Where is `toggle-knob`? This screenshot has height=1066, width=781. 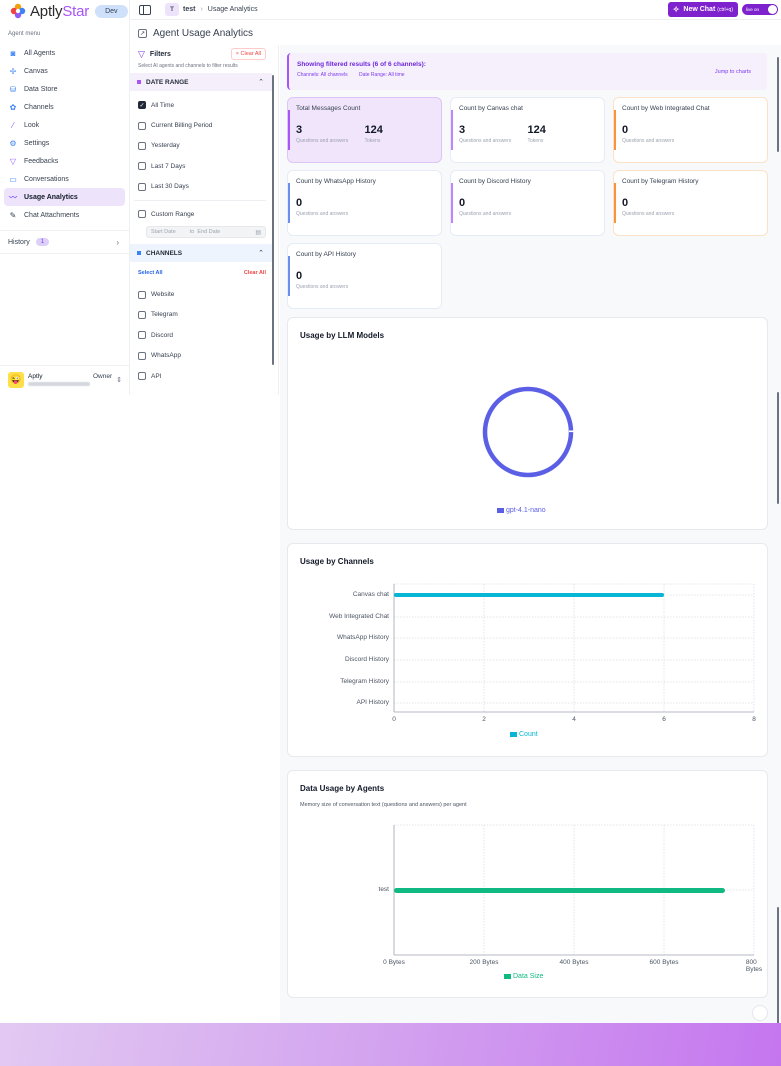
toggle-knob is located at coordinates (772, 9).